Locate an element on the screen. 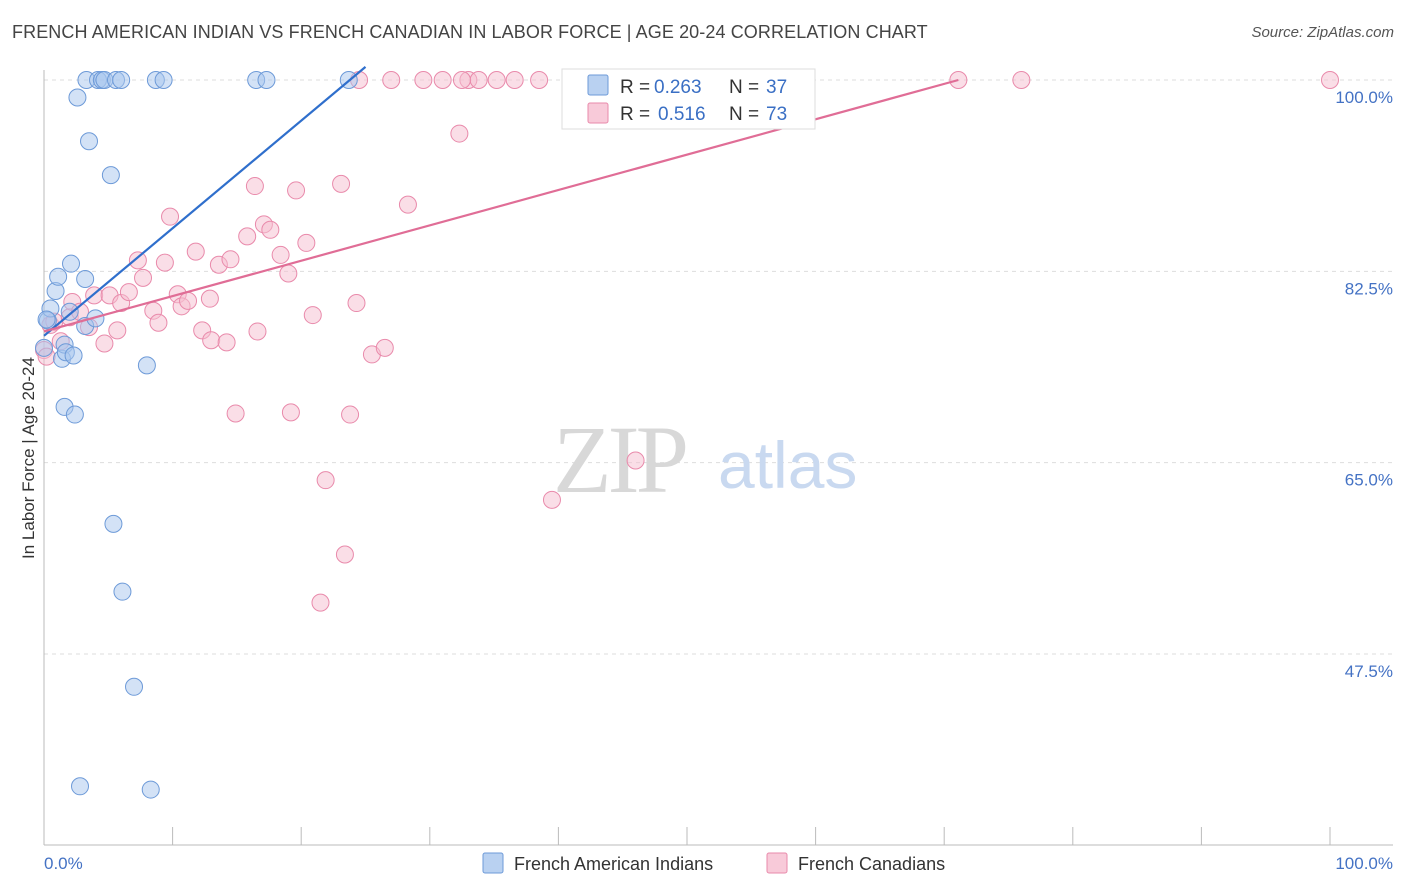 The width and height of the screenshot is (1406, 892). legend-r-label-blue: R = is located at coordinates (635, 87).